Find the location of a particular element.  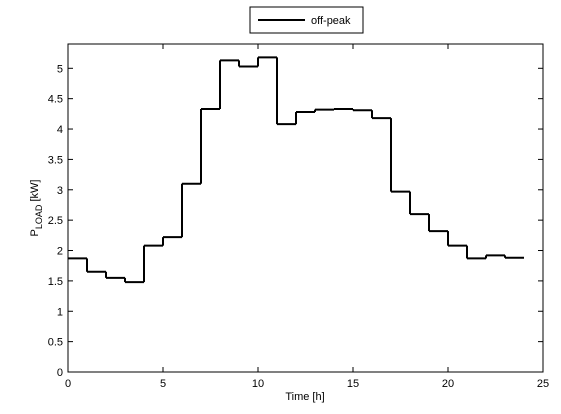

x-tick-label: 25 is located at coordinates (543, 384).